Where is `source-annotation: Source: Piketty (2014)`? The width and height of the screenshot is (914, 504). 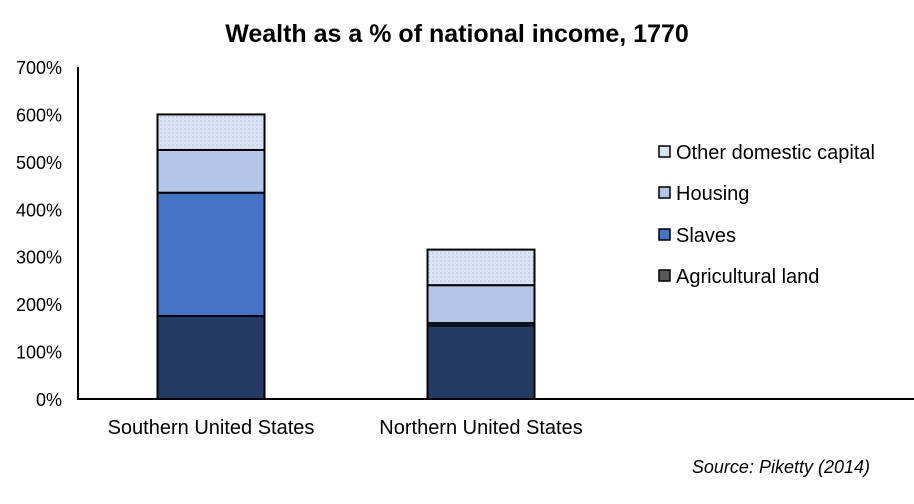 source-annotation: Source: Piketty (2014) is located at coordinates (781, 467).